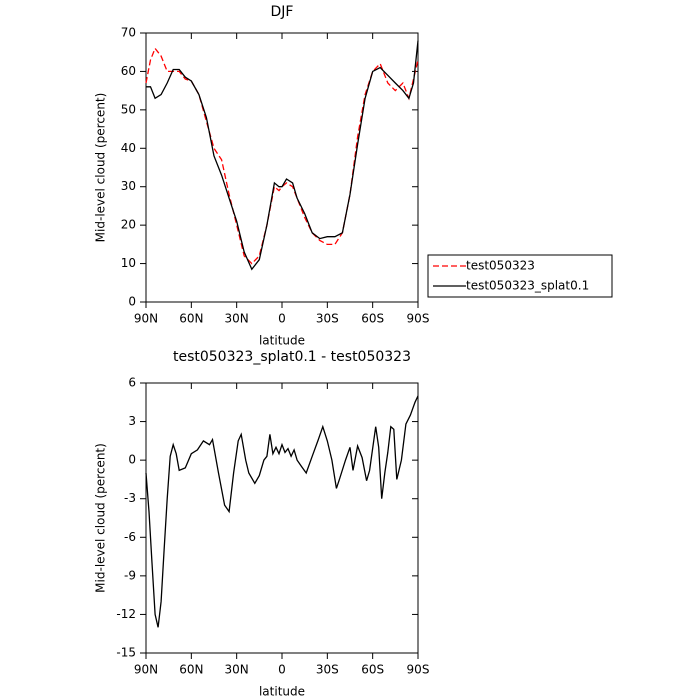 The width and height of the screenshot is (700, 700). I want to click on legend-label: test050323_splat0.1, so click(527, 286).